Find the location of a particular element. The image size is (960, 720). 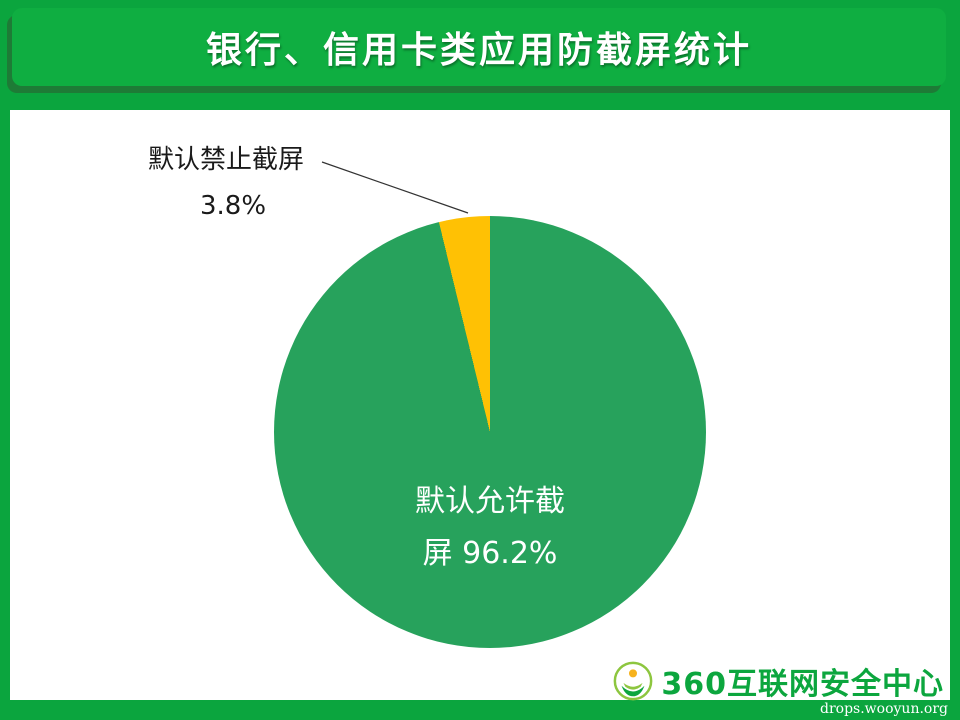

watermark-text: drops.wooyun.org is located at coordinates (884, 709).